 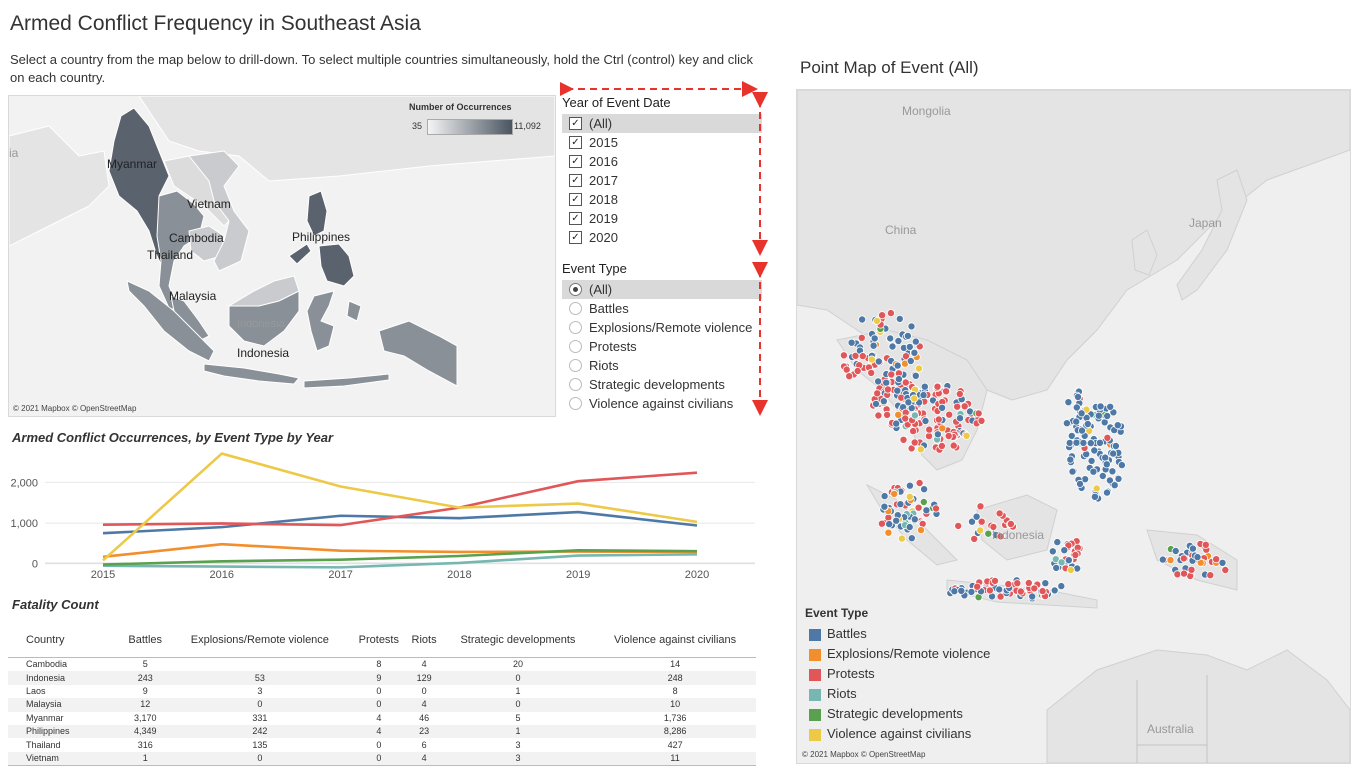 What do you see at coordinates (897, 674) in the screenshot?
I see `legend-item-protests: Protests` at bounding box center [897, 674].